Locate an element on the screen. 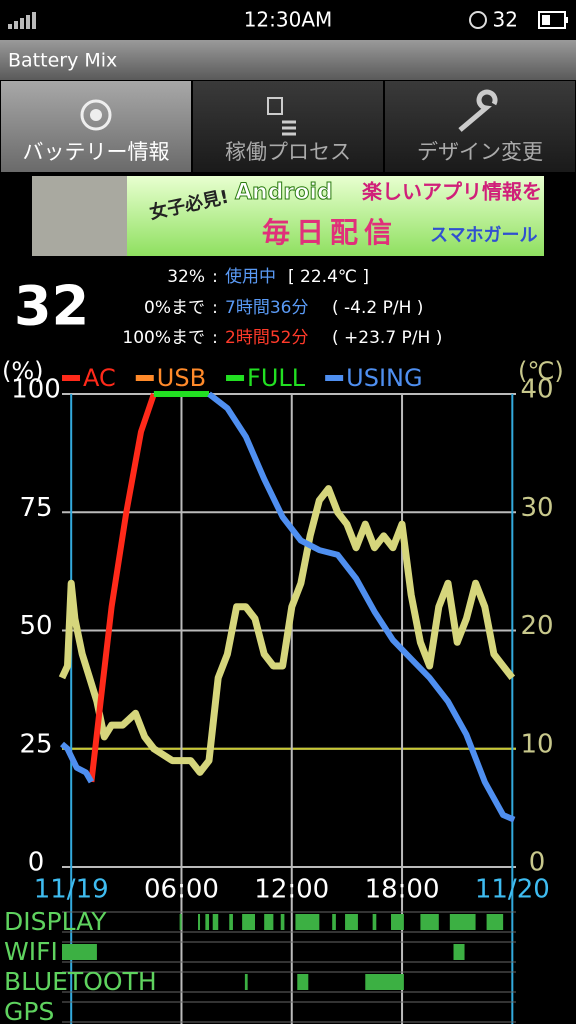 The height and width of the screenshot is (1024, 576). y2-tick-label: 30 is located at coordinates (536, 508).